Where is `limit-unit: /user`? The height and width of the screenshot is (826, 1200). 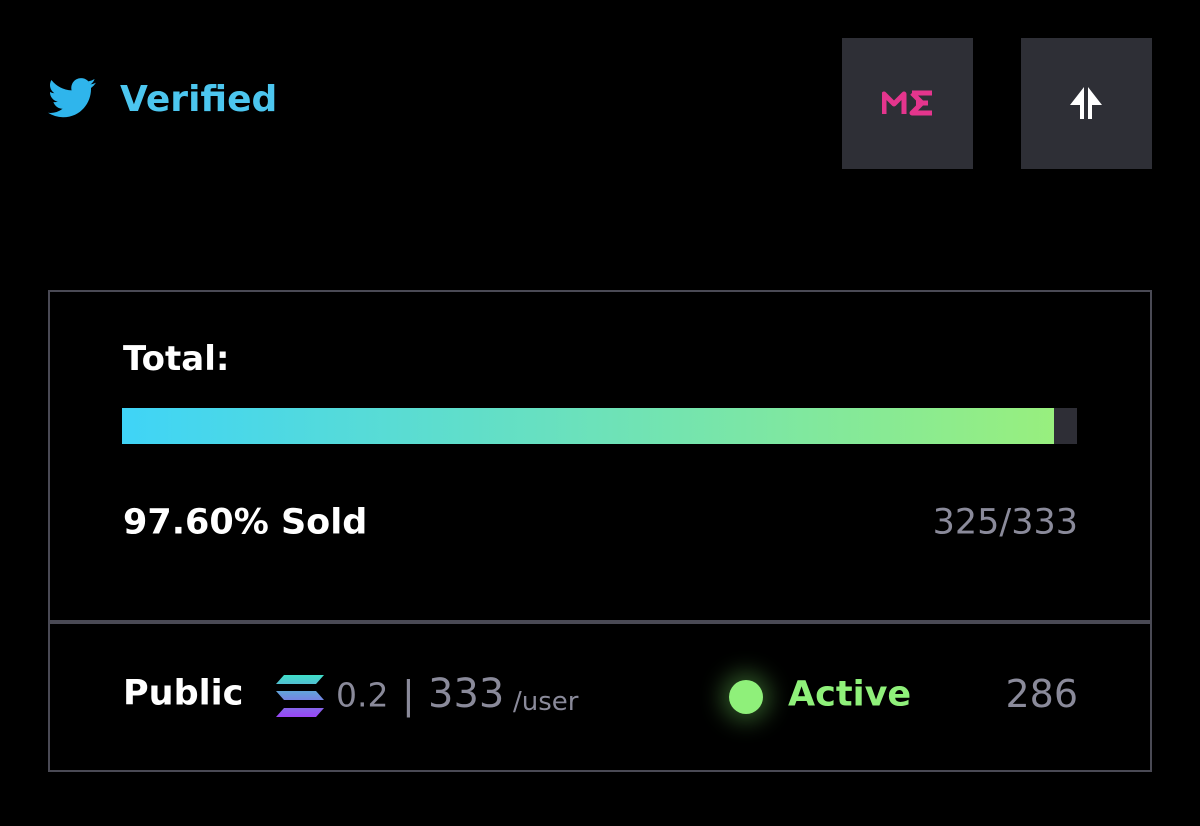
limit-unit: /user is located at coordinates (546, 702).